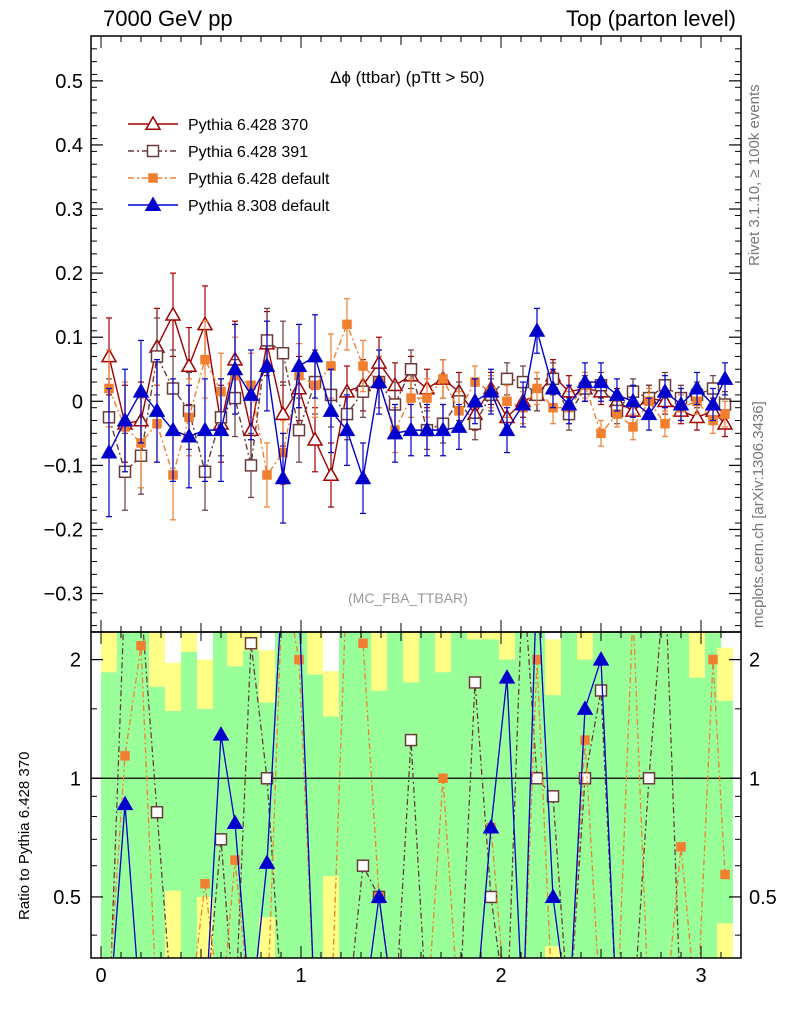 The width and height of the screenshot is (786, 1024). Describe the element at coordinates (407, 77) in the screenshot. I see `chart-title: Δϕ (ttbar) (pTtt > 50)` at that location.